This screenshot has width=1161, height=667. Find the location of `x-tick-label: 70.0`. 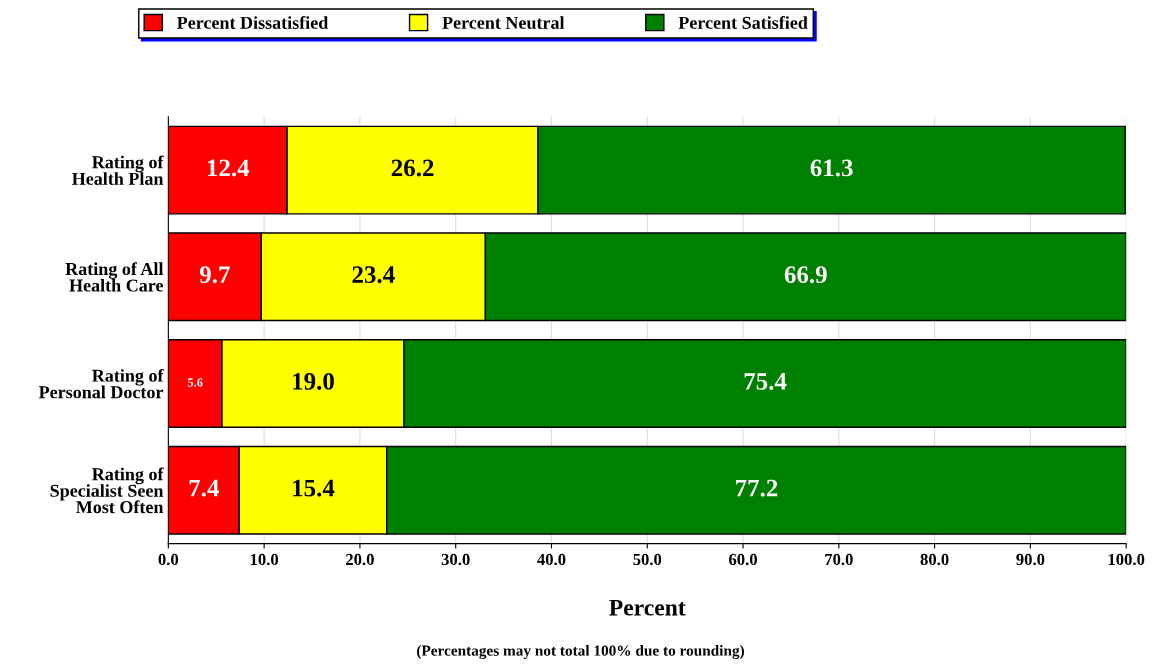

x-tick-label: 70.0 is located at coordinates (839, 559).